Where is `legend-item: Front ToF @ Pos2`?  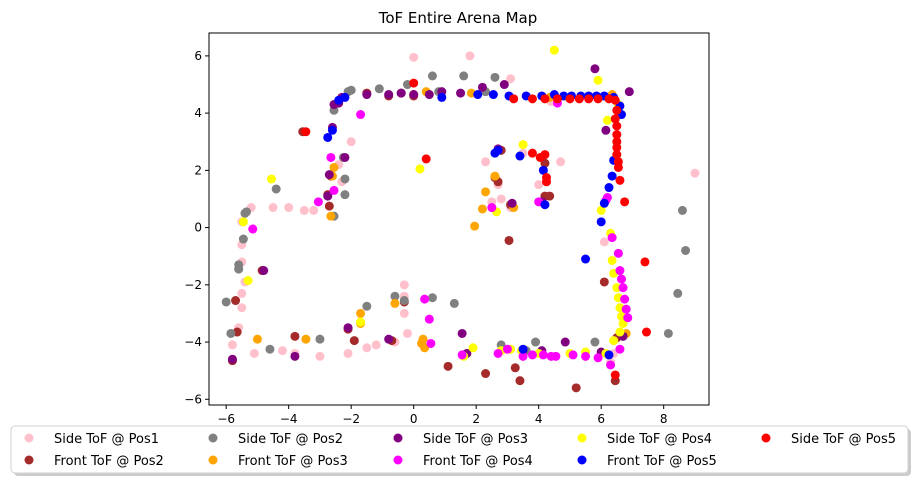
legend-item: Front ToF @ Pos2 is located at coordinates (94, 461).